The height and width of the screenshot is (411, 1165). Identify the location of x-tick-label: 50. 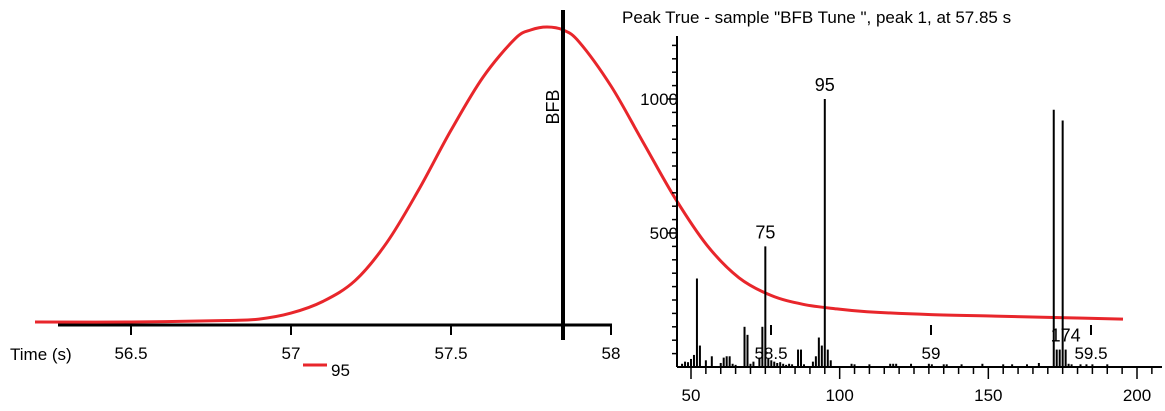
(691, 395).